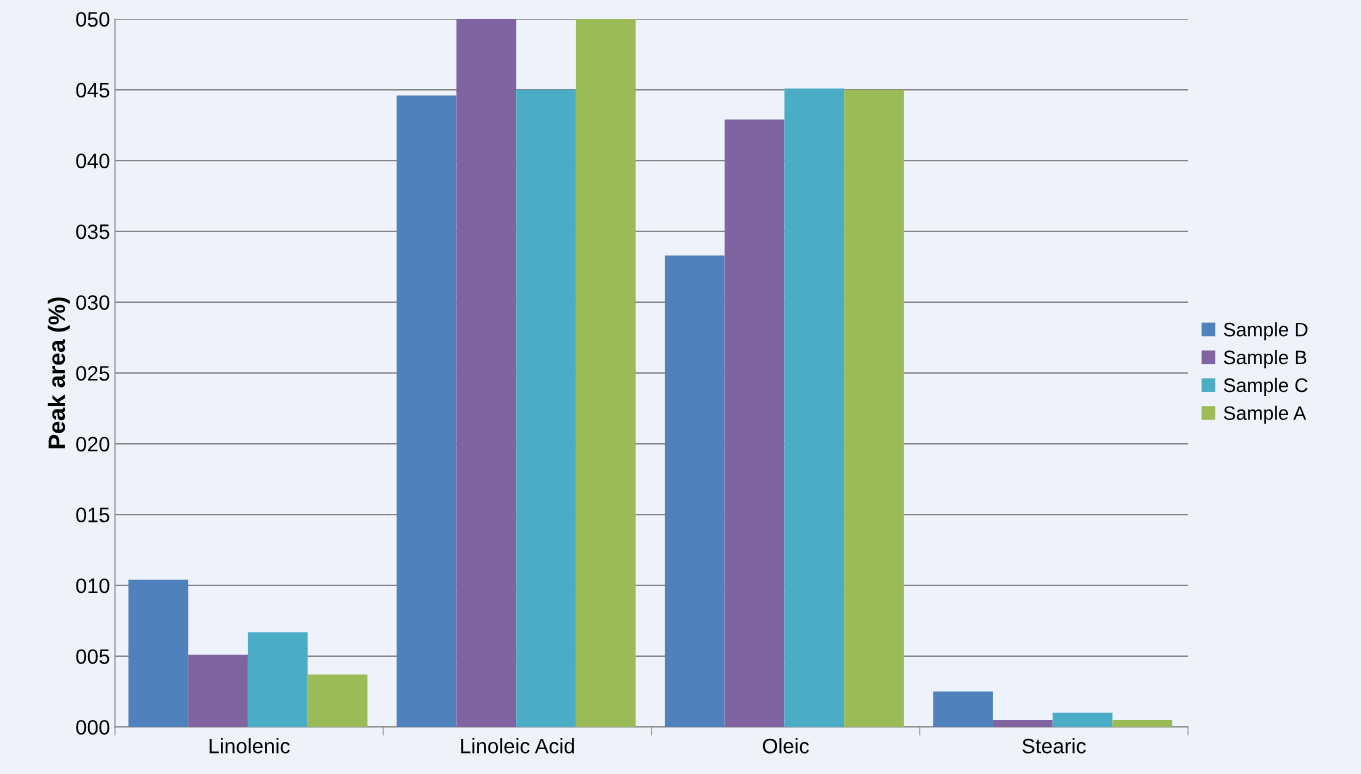  I want to click on x-tick-label: Stearic, so click(1054, 746).